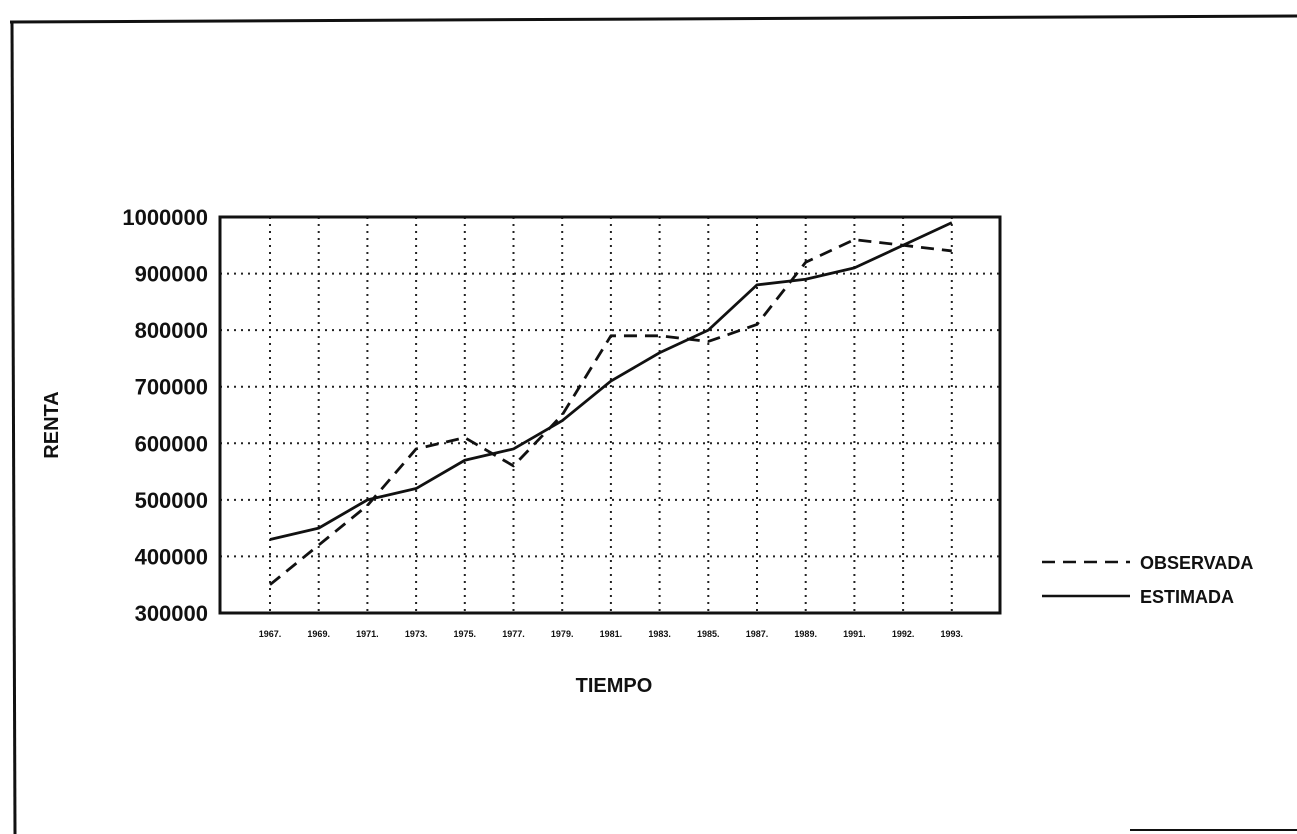 The width and height of the screenshot is (1297, 834). I want to click on y-tick-label: 300000, so click(171, 613).